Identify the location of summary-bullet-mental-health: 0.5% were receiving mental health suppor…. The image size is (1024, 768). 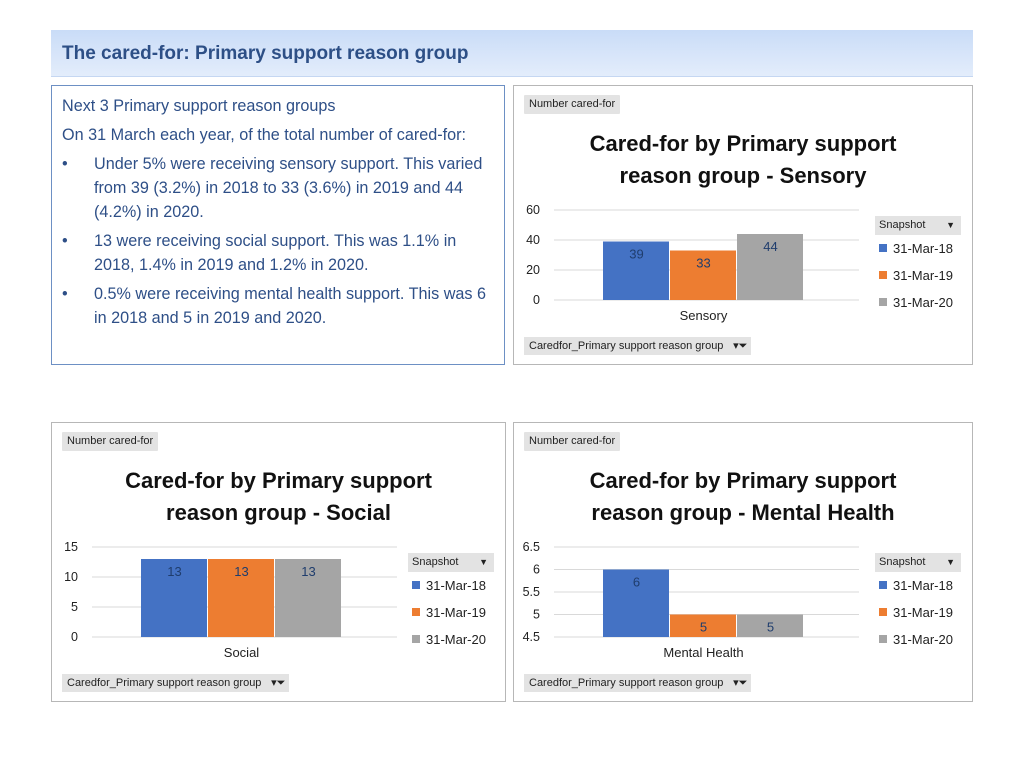
(278, 306).